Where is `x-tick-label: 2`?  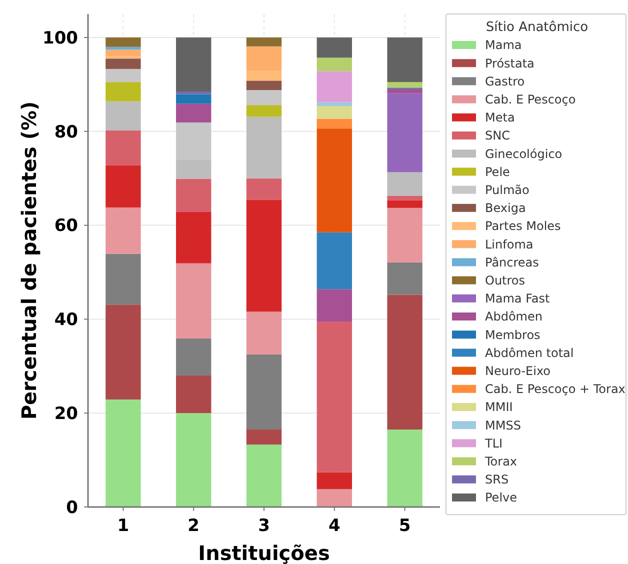 x-tick-label: 2 is located at coordinates (194, 526).